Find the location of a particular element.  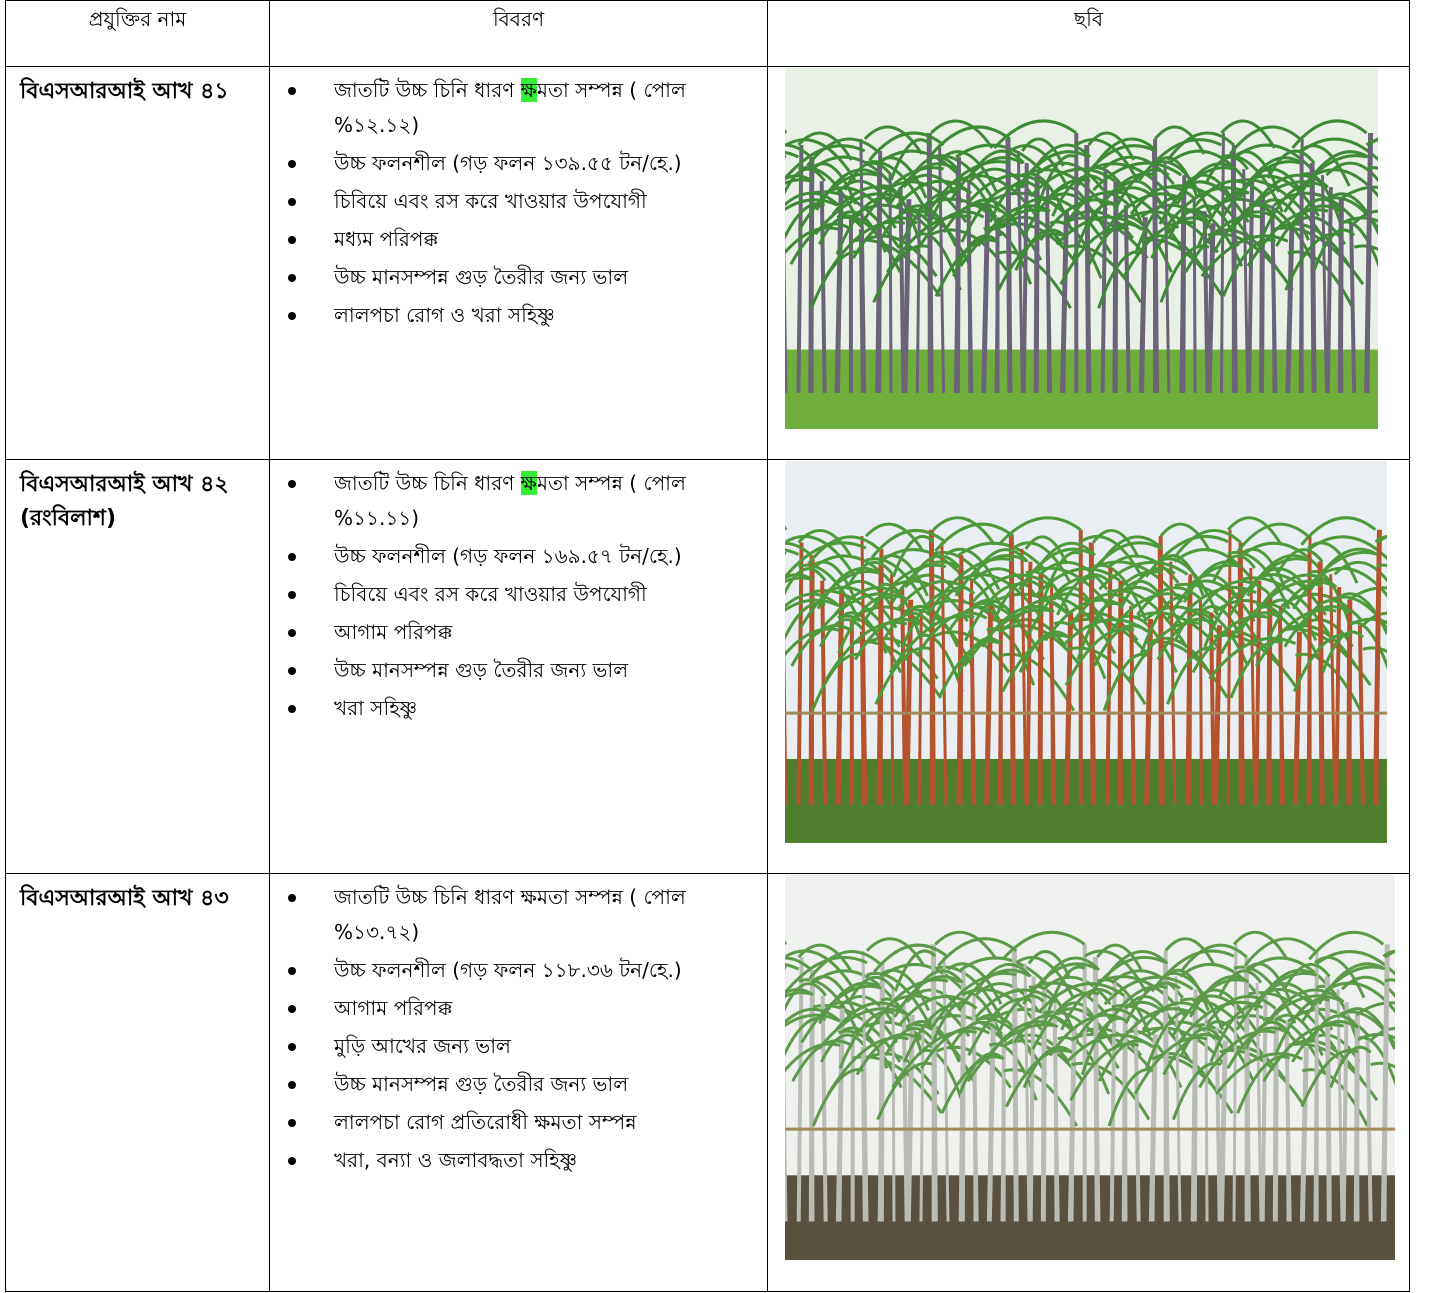

feature-item: লালপচা রোগ প্রতিরোধী ক্ষমতা সম্পন্ন is located at coordinates (517, 1122).